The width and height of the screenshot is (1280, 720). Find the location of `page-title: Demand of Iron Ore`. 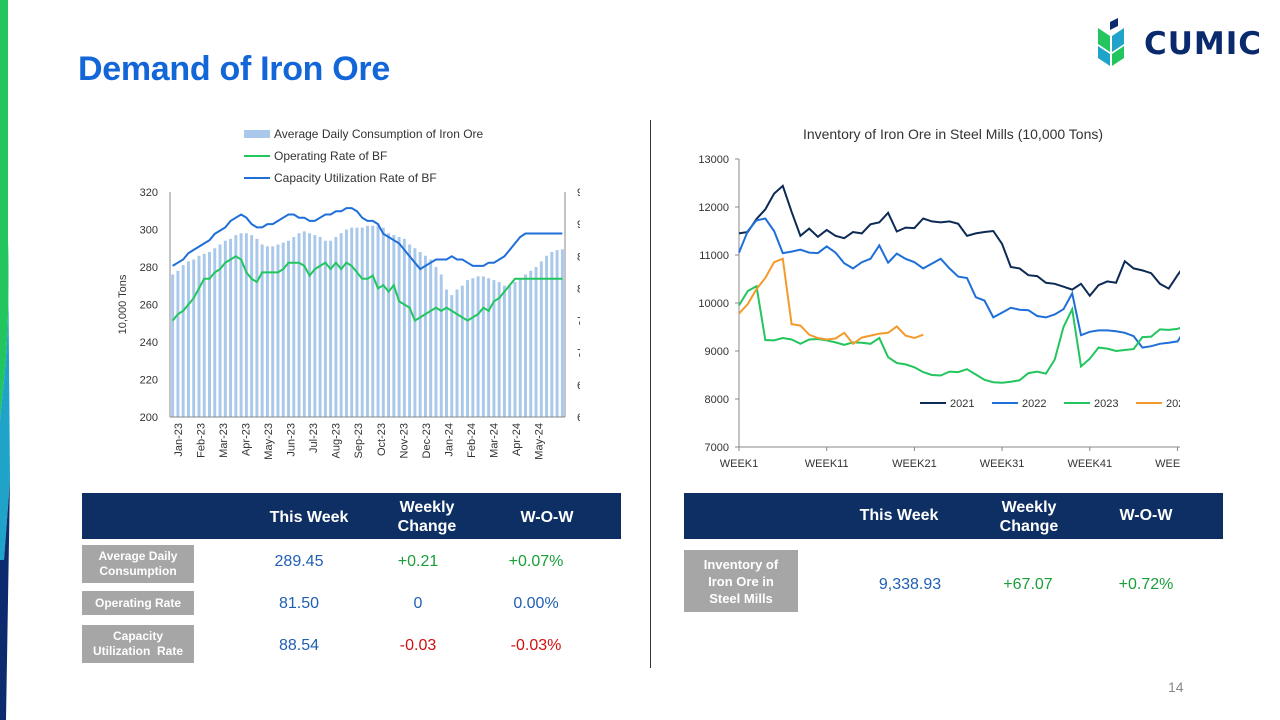

page-title: Demand of Iron Ore is located at coordinates (234, 69).